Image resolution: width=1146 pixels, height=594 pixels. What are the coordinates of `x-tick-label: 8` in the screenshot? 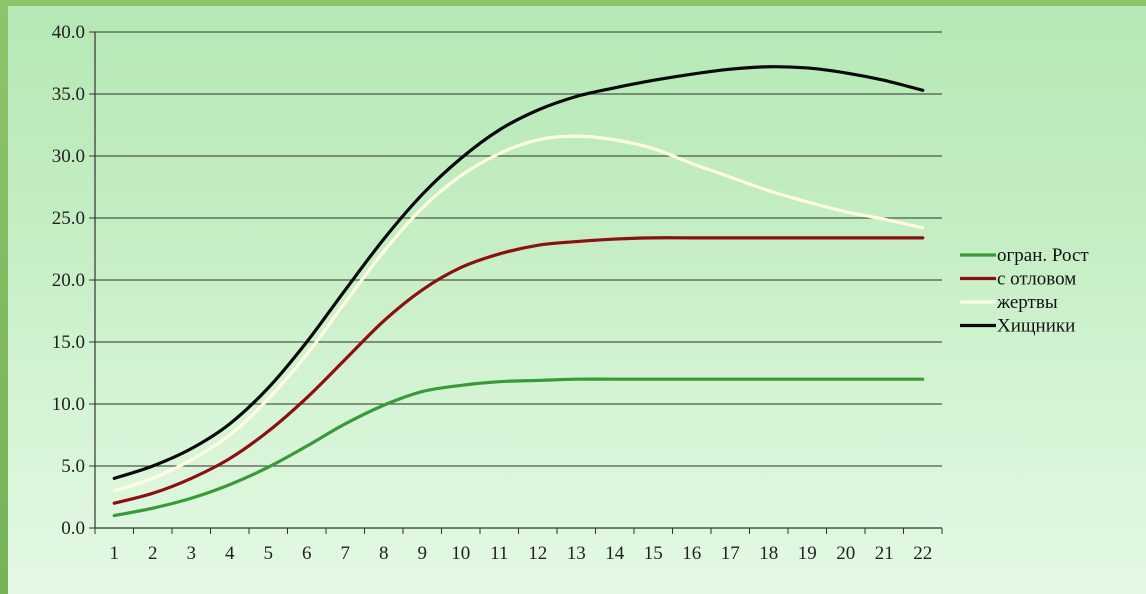 It's located at (384, 553).